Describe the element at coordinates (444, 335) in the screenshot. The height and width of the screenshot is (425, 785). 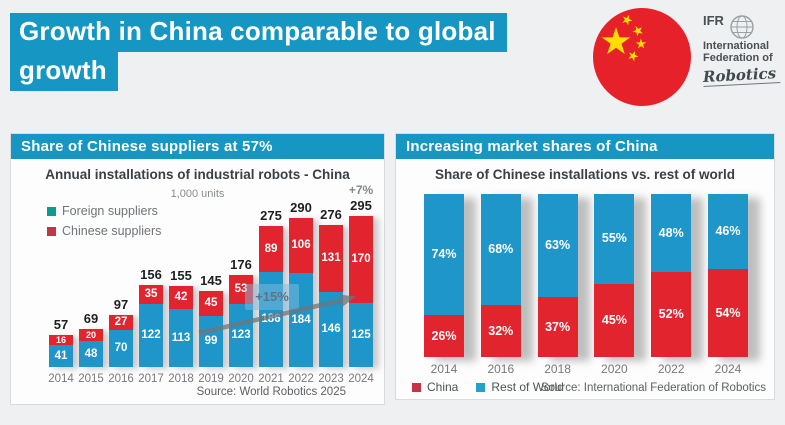
I see `bar-segment-china: 26%` at that location.